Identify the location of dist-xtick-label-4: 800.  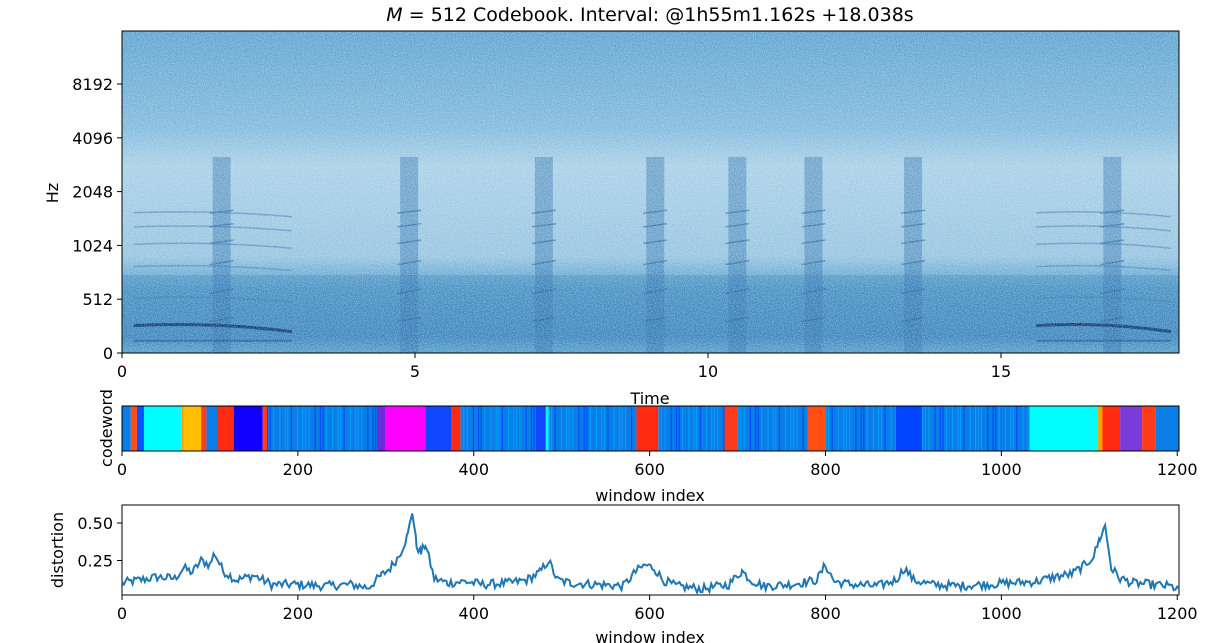
(825, 613).